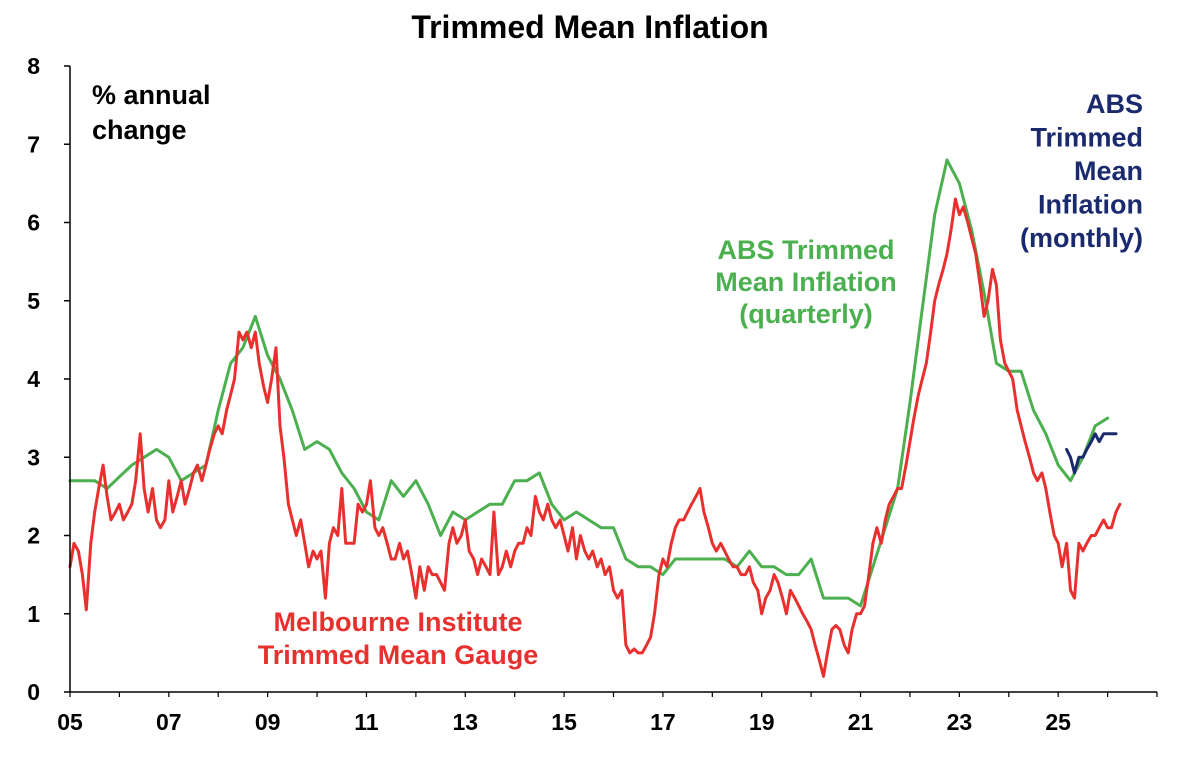 This screenshot has height=760, width=1200. I want to click on y-tick-label: 5, so click(33, 301).